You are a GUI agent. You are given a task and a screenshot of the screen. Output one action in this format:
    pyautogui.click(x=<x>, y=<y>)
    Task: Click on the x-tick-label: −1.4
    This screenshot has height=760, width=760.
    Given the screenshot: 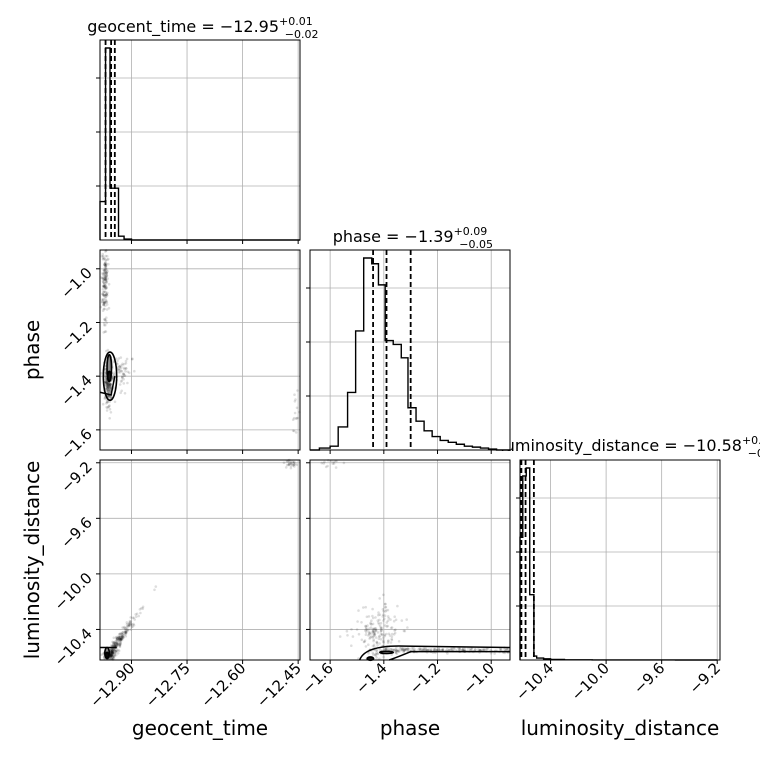 What is the action you would take?
    pyautogui.click(x=371, y=678)
    